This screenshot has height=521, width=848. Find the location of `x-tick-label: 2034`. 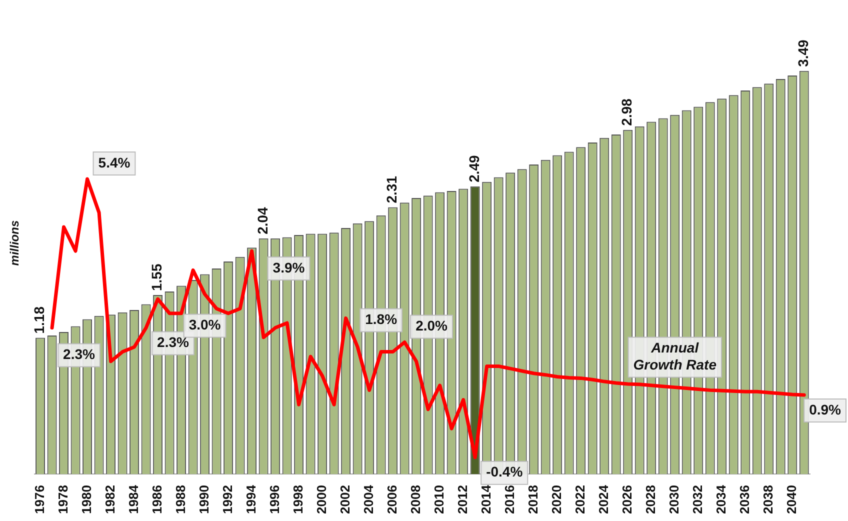

x-tick-label: 2034 is located at coordinates (720, 499).